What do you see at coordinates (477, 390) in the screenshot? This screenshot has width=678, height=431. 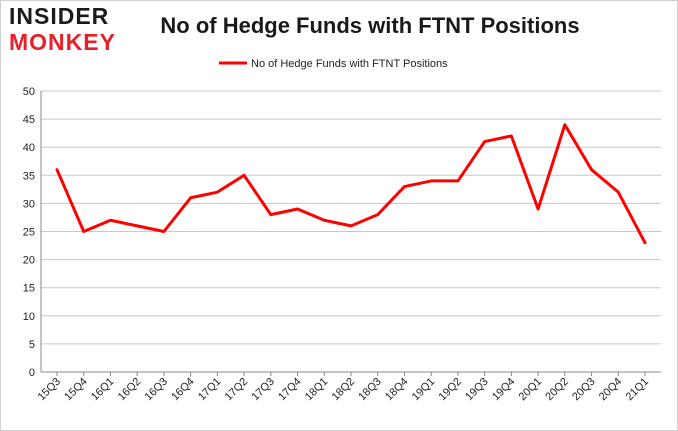 I see `x-tick-label-19Q3: 19Q3` at bounding box center [477, 390].